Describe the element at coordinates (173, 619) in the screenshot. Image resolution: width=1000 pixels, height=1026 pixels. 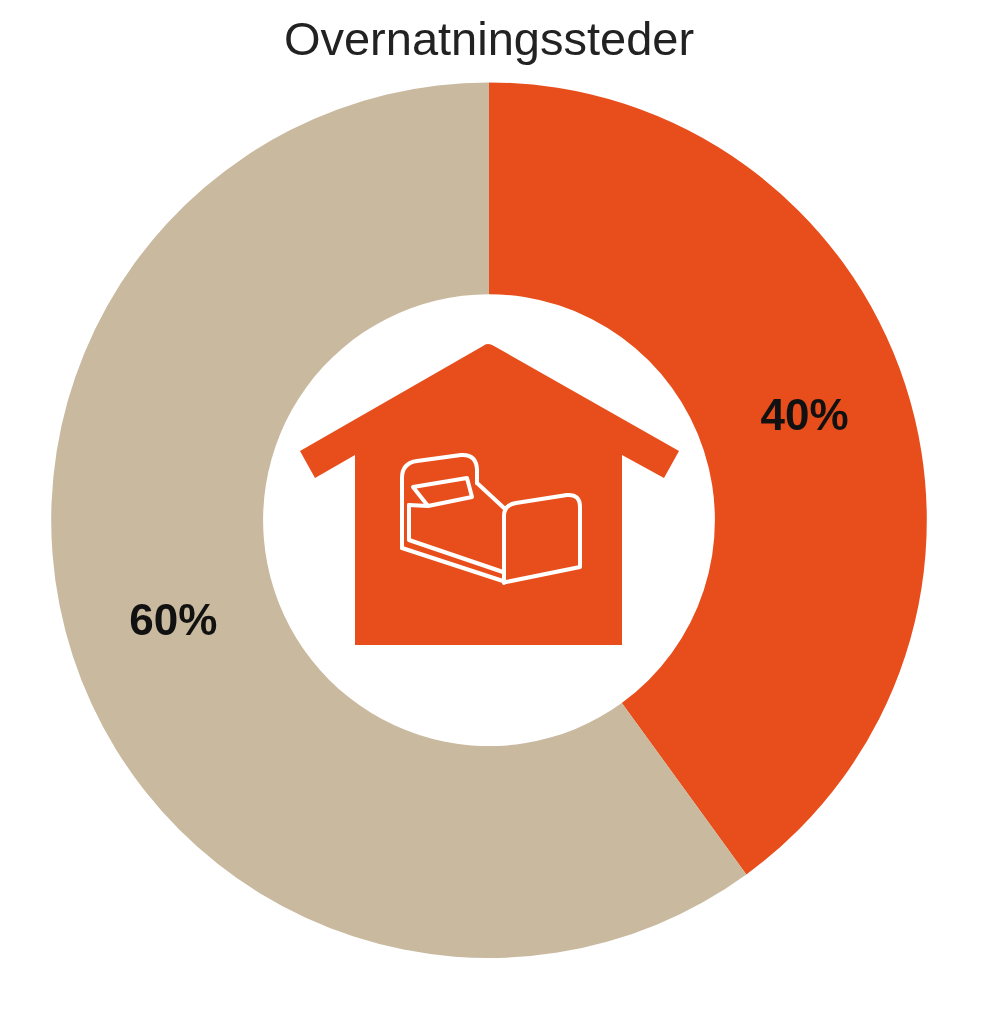
I see `data-label: 60%` at that location.